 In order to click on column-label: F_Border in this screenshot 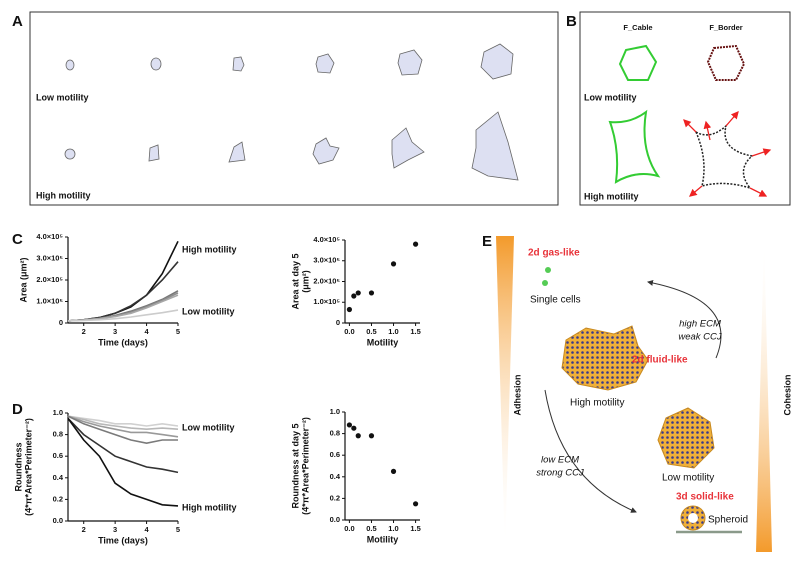, I will do `click(725, 27)`.